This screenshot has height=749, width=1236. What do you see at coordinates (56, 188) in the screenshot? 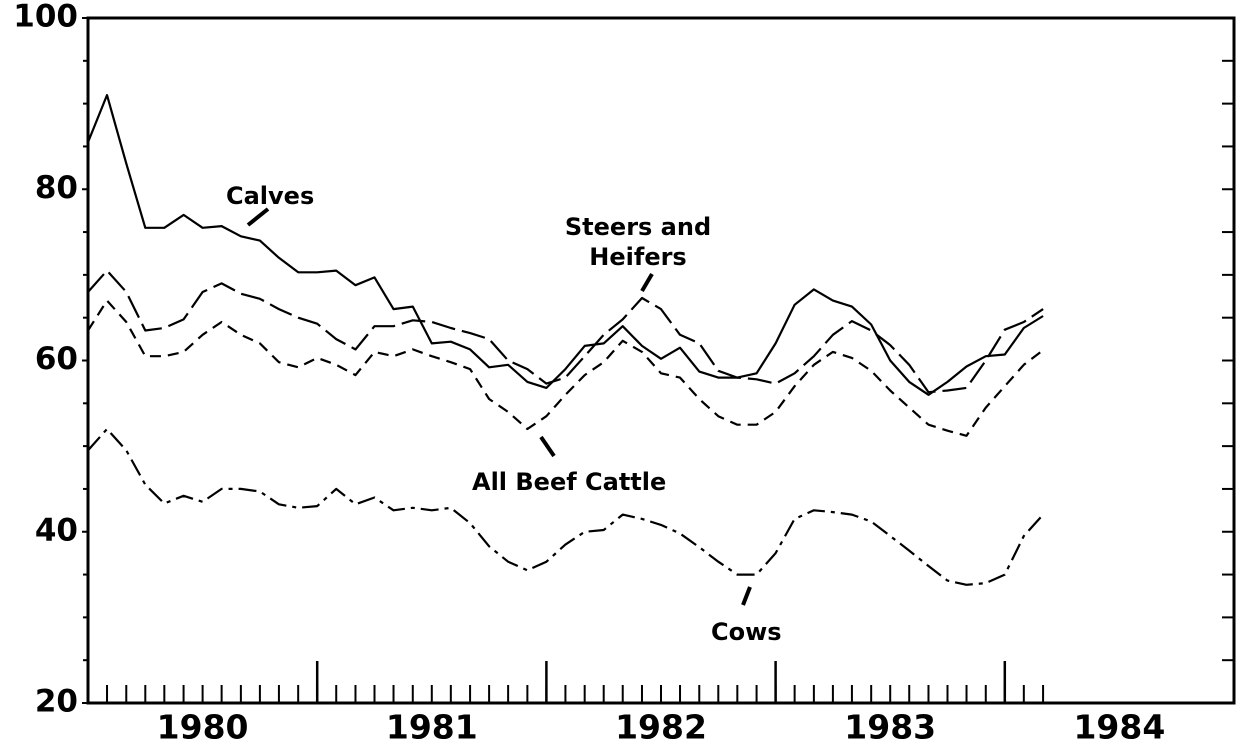
I see `y-tick-label: 80` at bounding box center [56, 188].